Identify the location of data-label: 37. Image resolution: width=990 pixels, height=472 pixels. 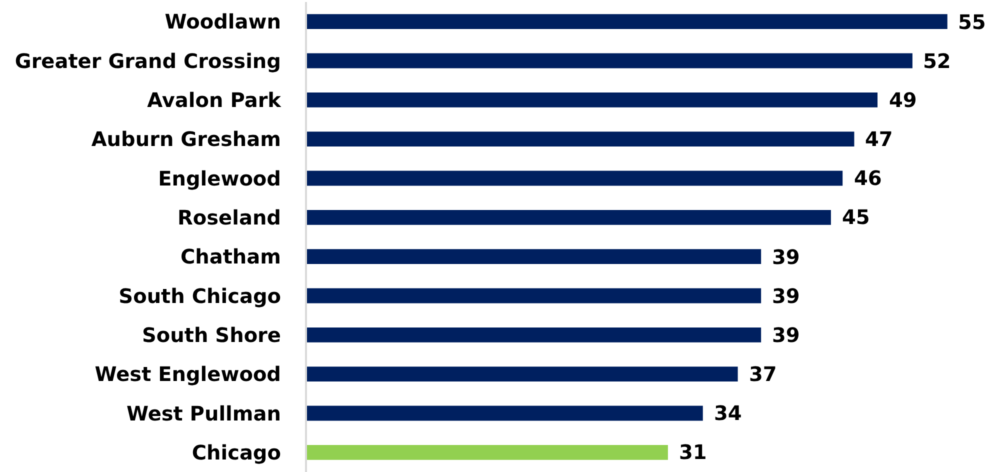
(763, 374).